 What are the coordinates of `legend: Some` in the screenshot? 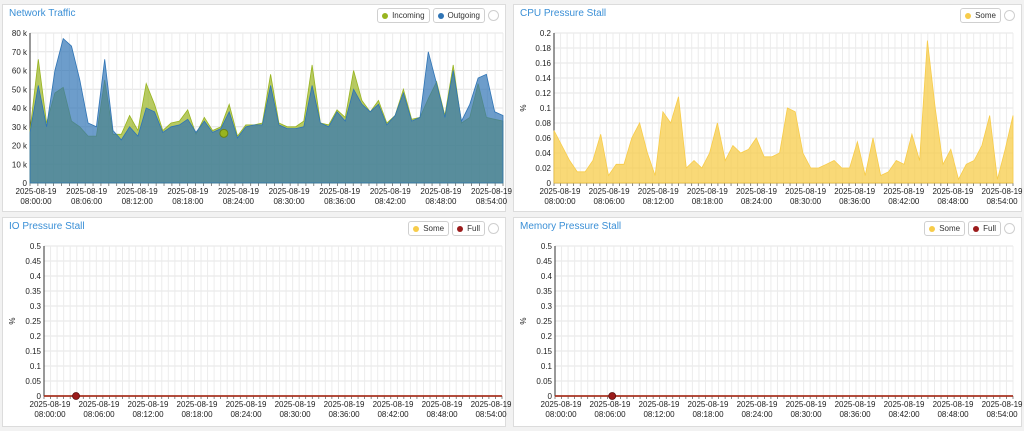 It's located at (987, 15).